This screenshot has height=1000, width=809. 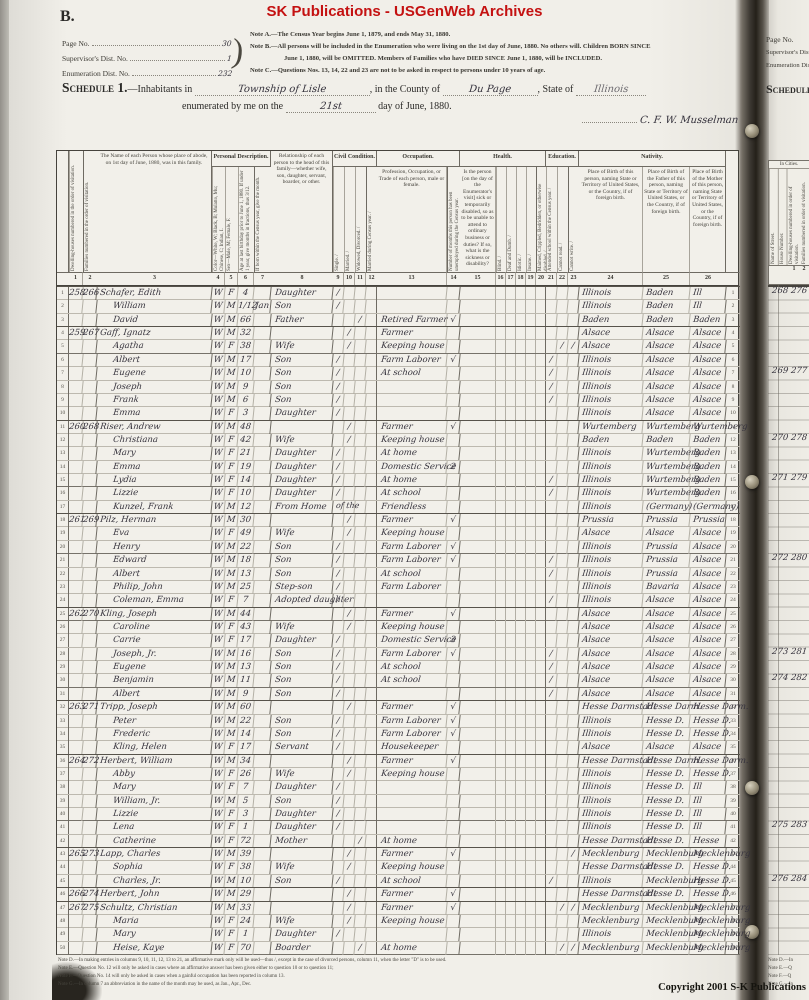 I want to click on age-value: 13, so click(x=246, y=668).